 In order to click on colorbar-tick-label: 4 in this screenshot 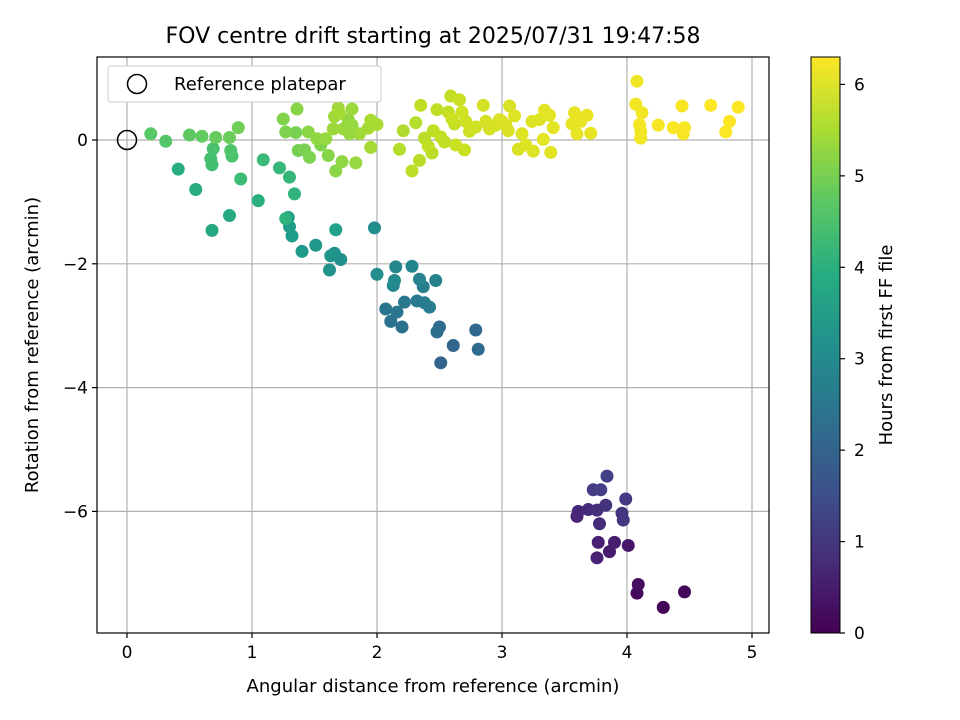, I will do `click(859, 268)`.